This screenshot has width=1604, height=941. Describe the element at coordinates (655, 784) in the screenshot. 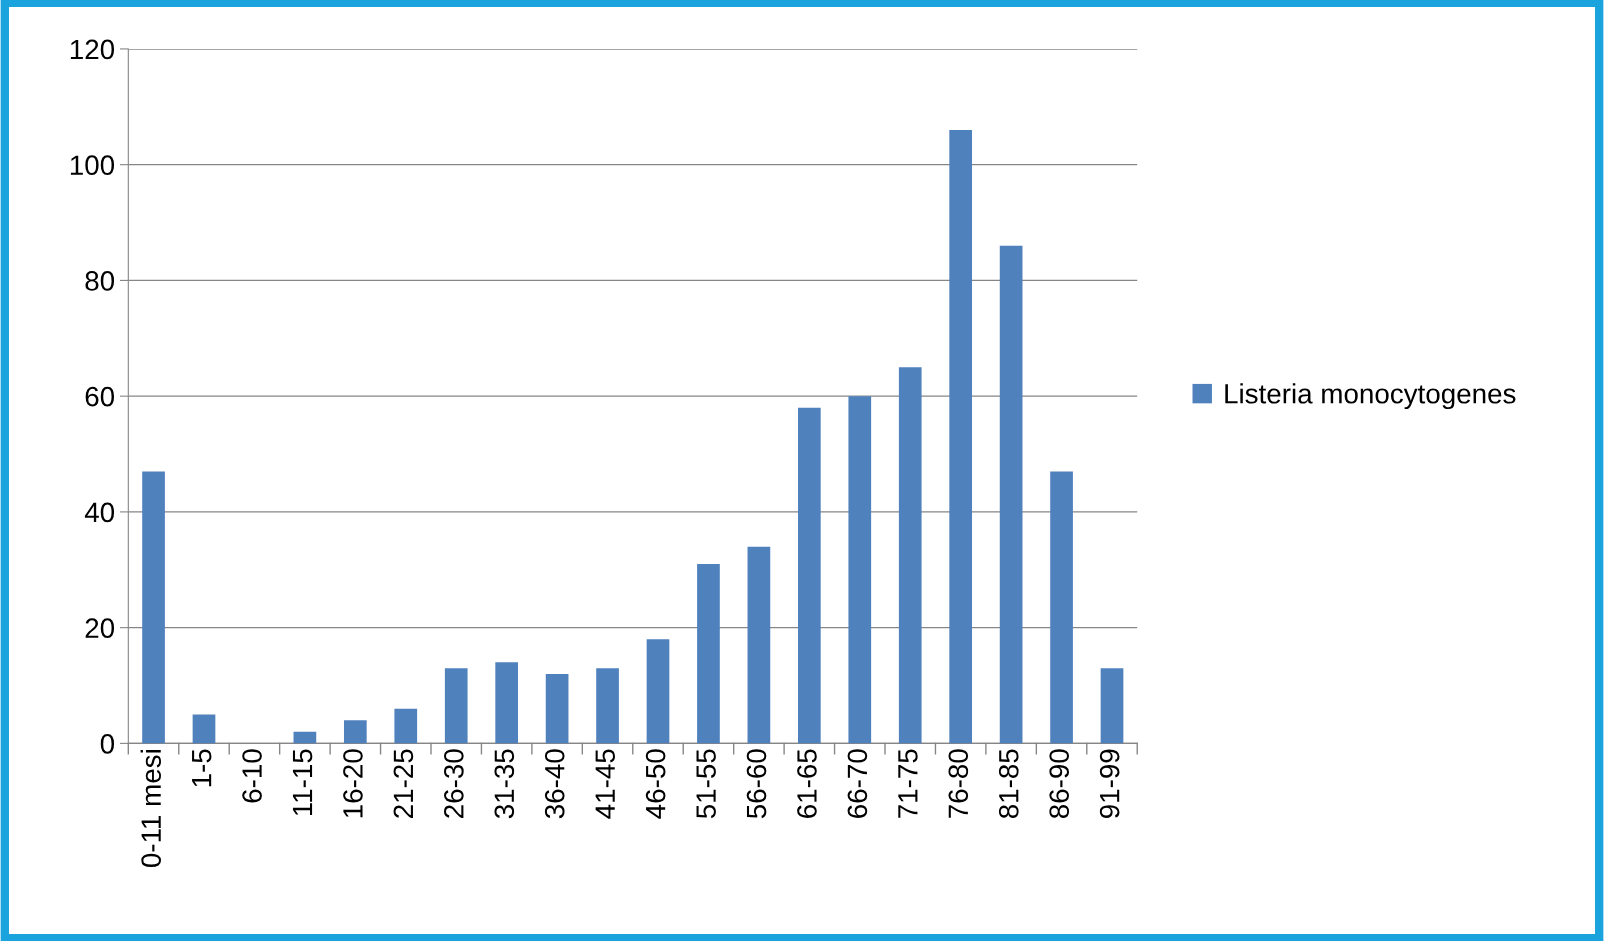

I see `x-tick-label: 46-50` at that location.